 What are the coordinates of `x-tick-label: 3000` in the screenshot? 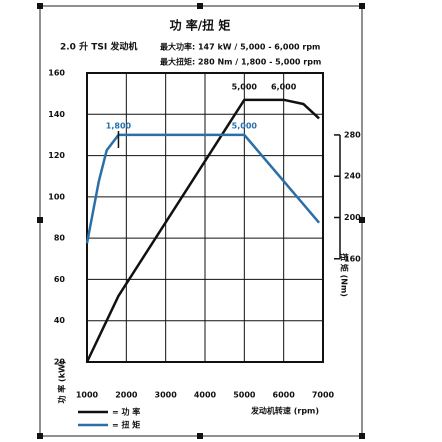 It's located at (166, 395).